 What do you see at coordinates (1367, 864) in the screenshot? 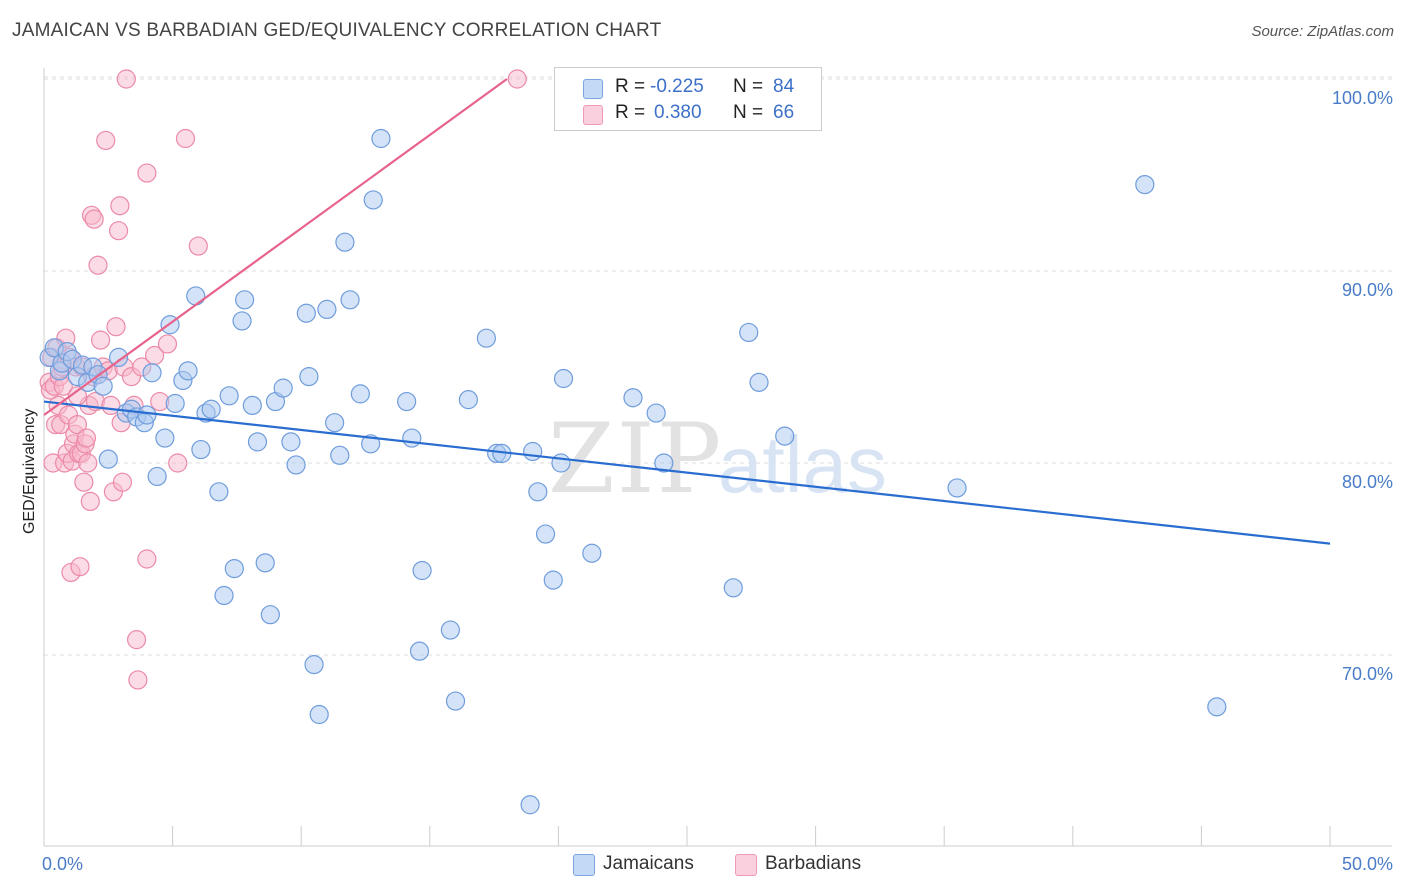
I see `x-tick-label: 50.0%` at bounding box center [1367, 864].